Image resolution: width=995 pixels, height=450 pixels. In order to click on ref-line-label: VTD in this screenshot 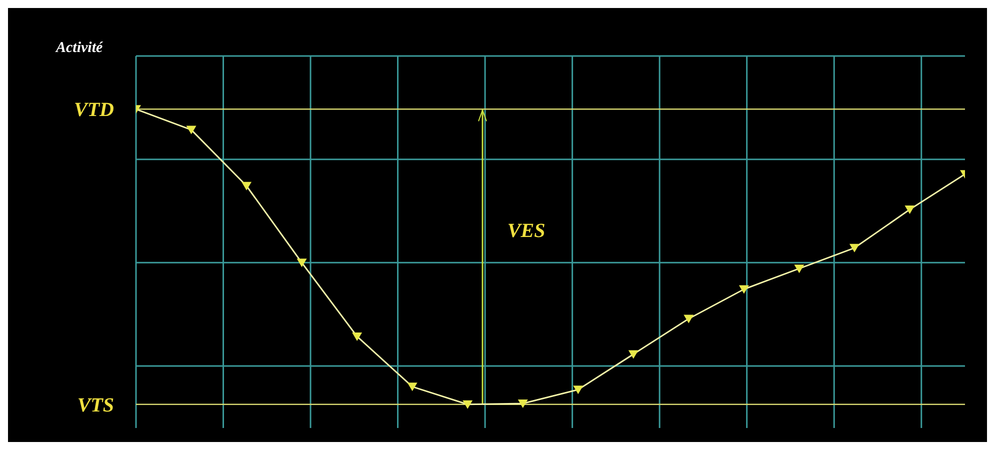, I will do `click(94, 110)`.